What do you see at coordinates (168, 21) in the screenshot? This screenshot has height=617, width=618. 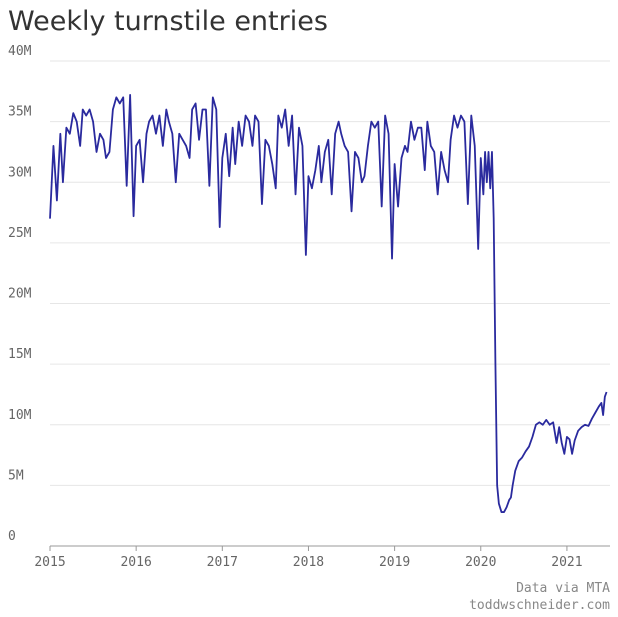 I see `chart-title: Weekly turnstile entries` at bounding box center [168, 21].